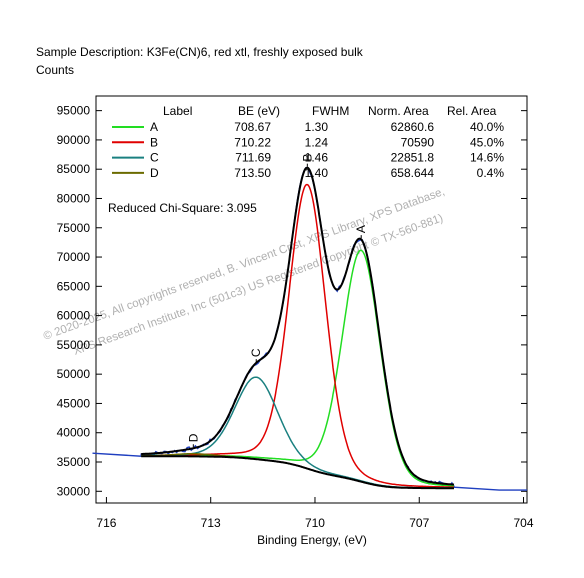 Image resolution: width=584 pixels, height=578 pixels. I want to click on y-tick-label: 80000, so click(74, 198).